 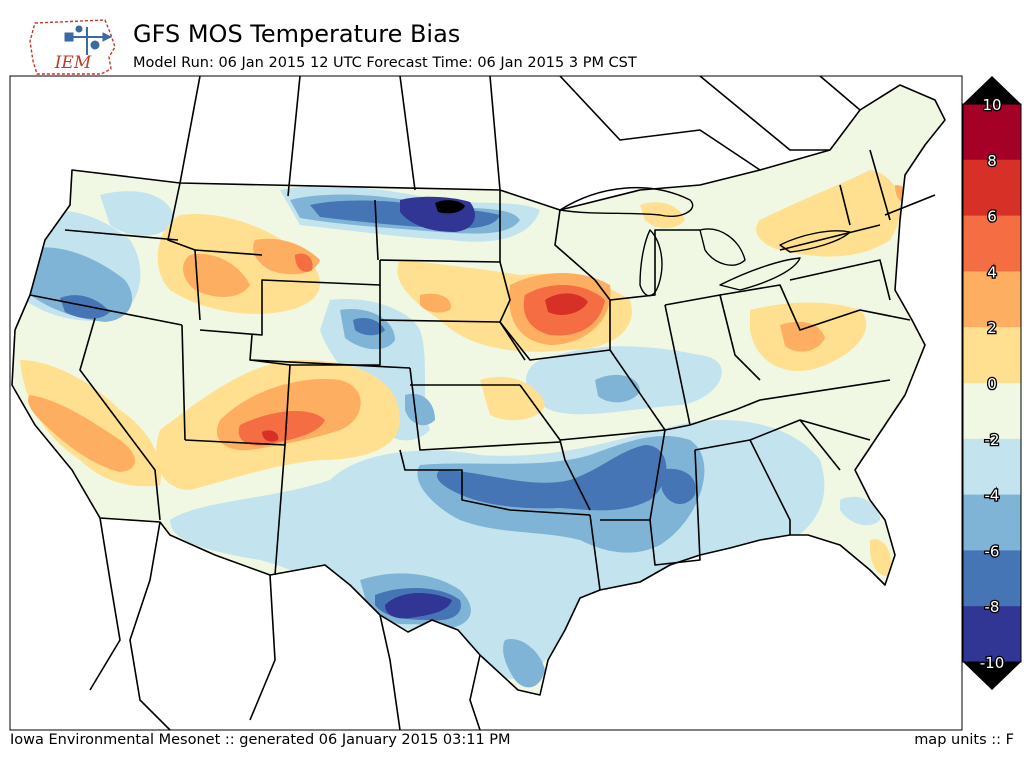 What do you see at coordinates (992, 496) in the screenshot?
I see `colorbar-tick-label: -4` at bounding box center [992, 496].